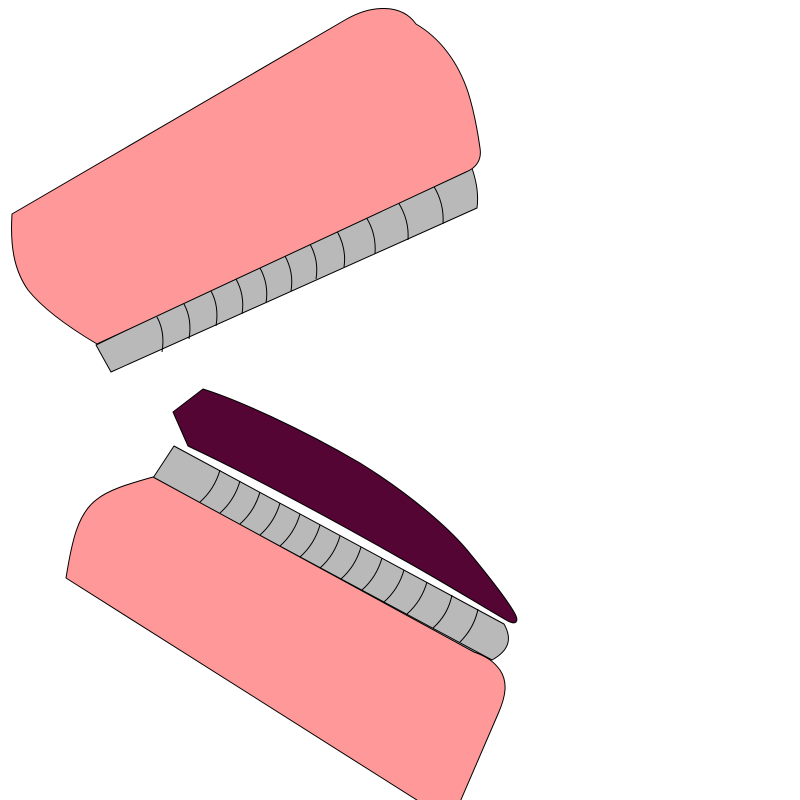  I want to click on lower-teeth-strip, so click(330, 553).